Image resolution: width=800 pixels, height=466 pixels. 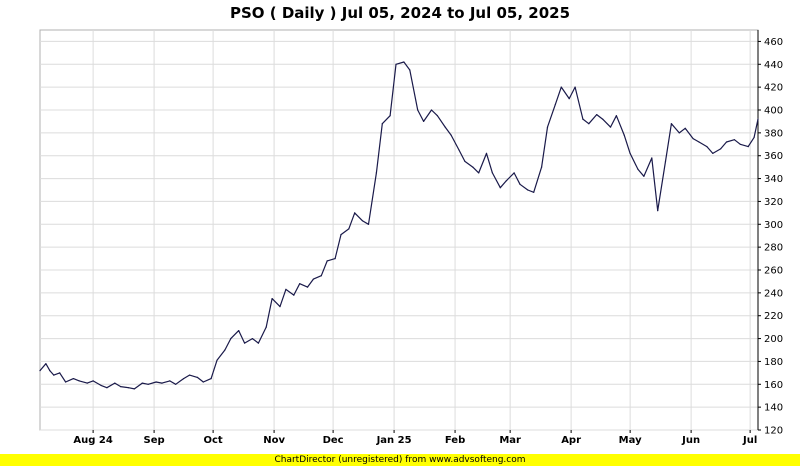 I want to click on x-tick-label: Apr, so click(x=571, y=440).